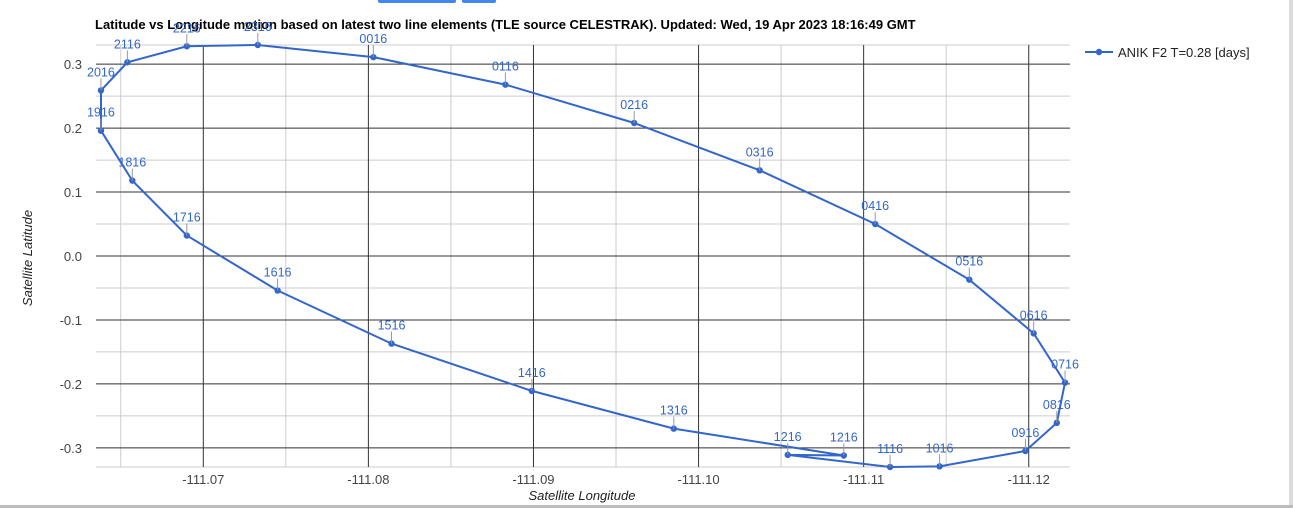 Image resolution: width=1293 pixels, height=508 pixels. What do you see at coordinates (101, 72) in the screenshot?
I see `point-label: 2016` at bounding box center [101, 72].